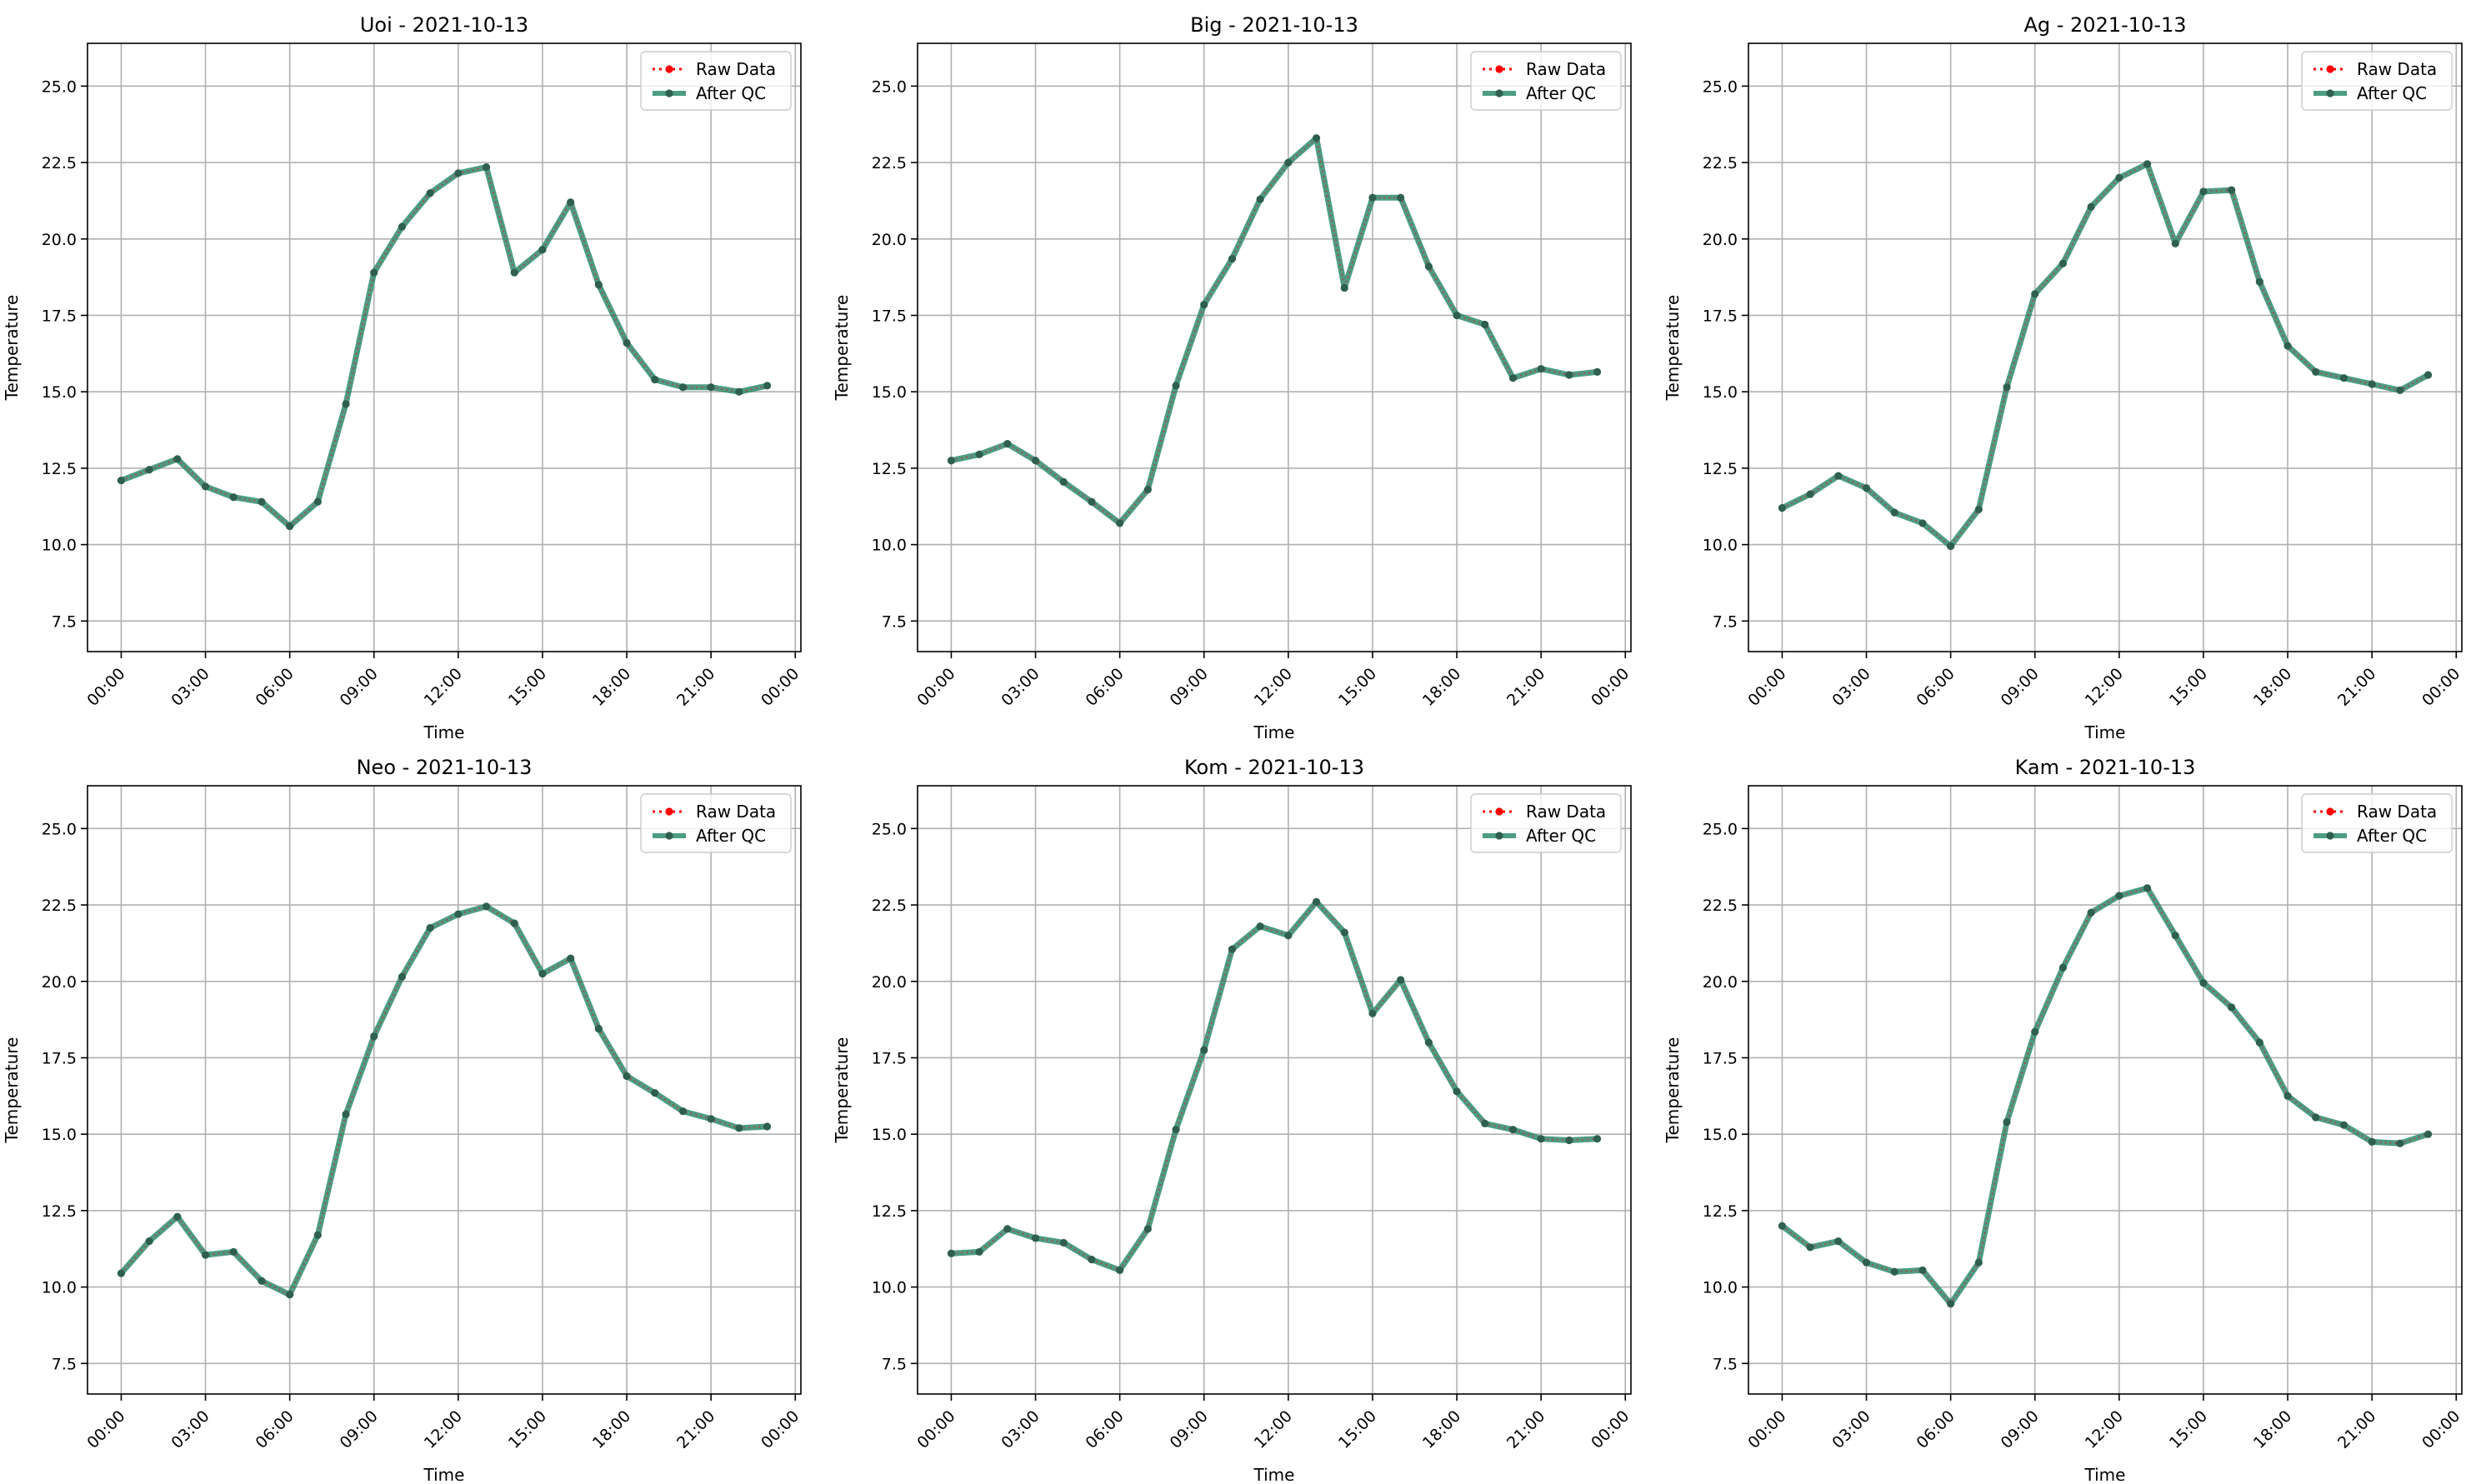 The height and width of the screenshot is (1484, 2486). What do you see at coordinates (527, 1429) in the screenshot?
I see `x-tick-label: 15:00` at bounding box center [527, 1429].